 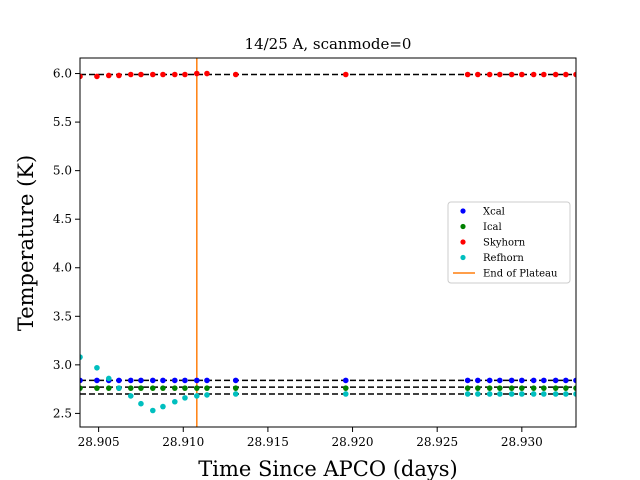 I want to click on legend-label-end-of-plateau: End of Plateau, so click(x=520, y=274).